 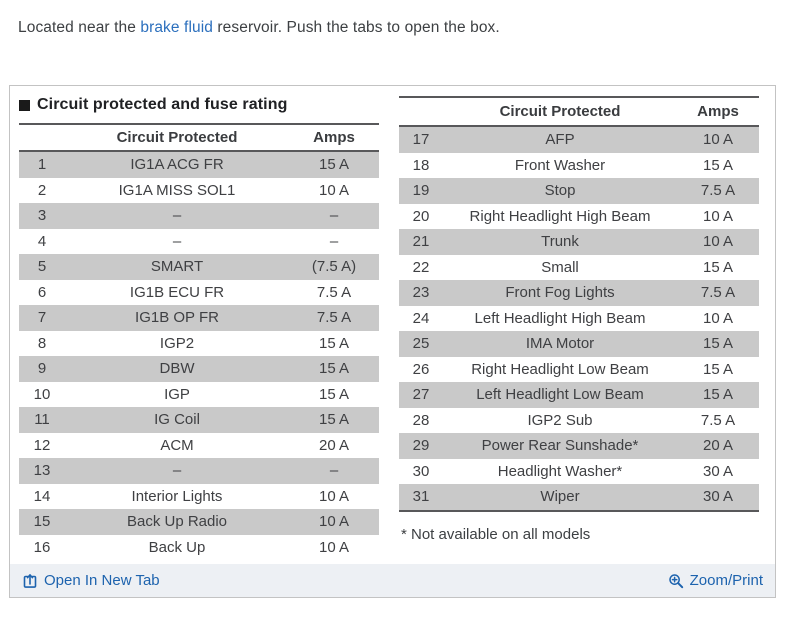 I want to click on fuse-row-15: 15 Back Up Radio 10 A, so click(x=199, y=522).